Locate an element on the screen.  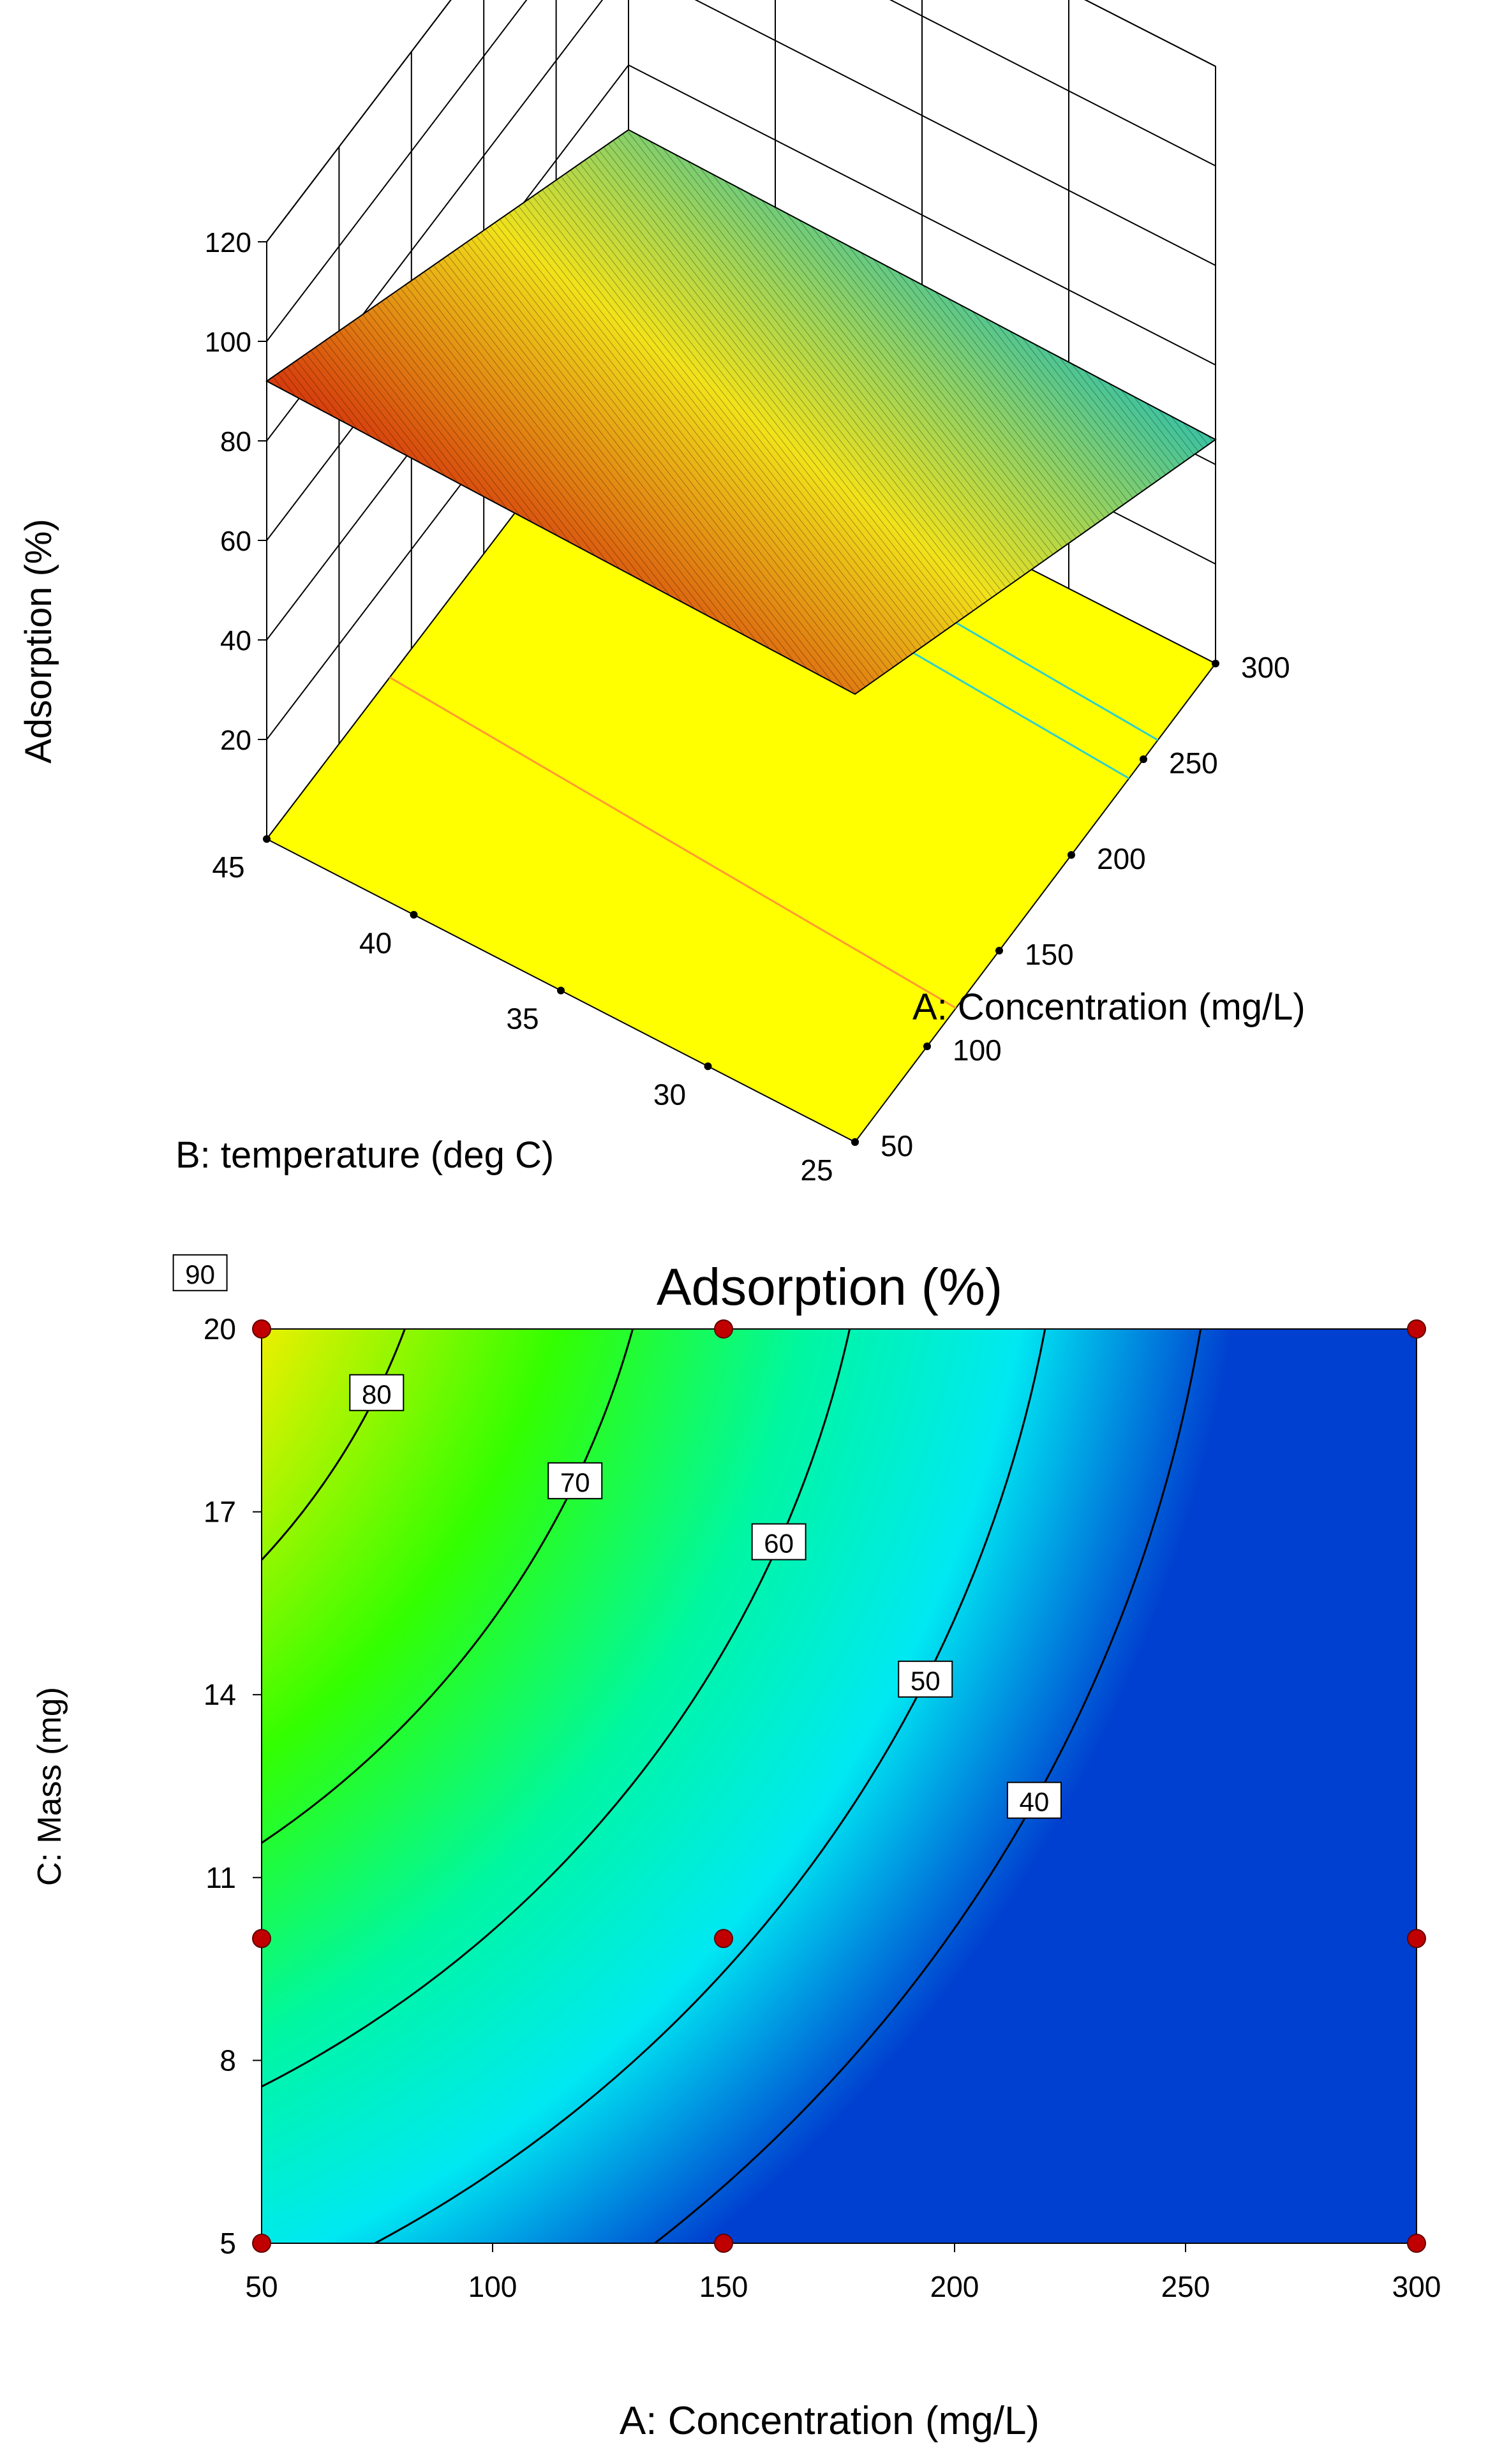
temperature-axis-label: B: temperature (deg C) is located at coordinates (364, 1155).